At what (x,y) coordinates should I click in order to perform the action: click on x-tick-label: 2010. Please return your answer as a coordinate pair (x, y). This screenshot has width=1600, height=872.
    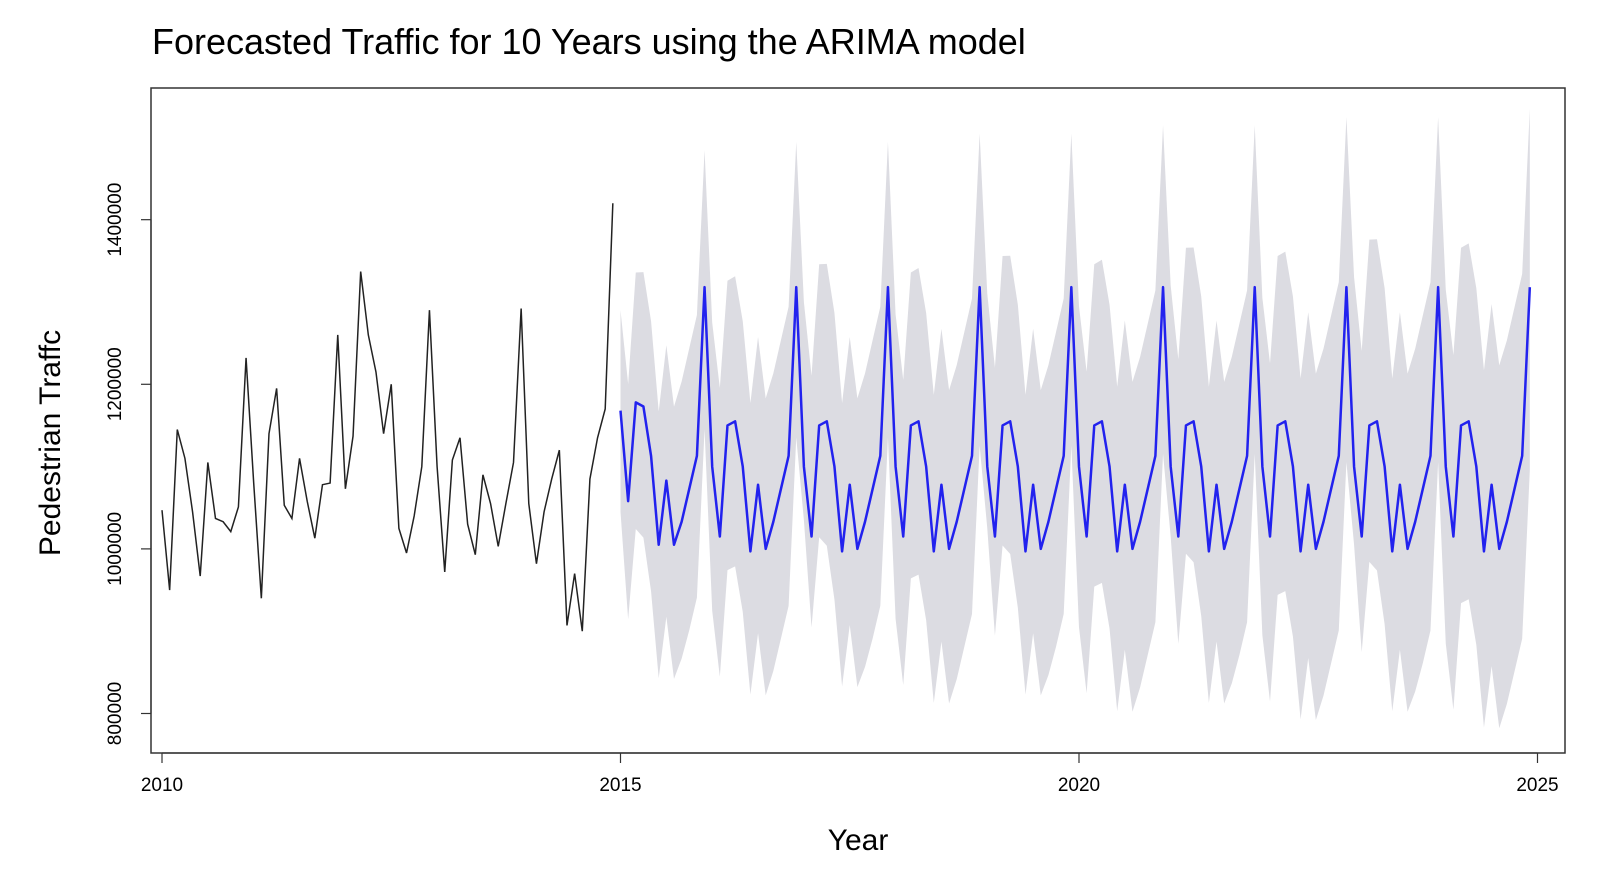
    Looking at the image, I should click on (162, 785).